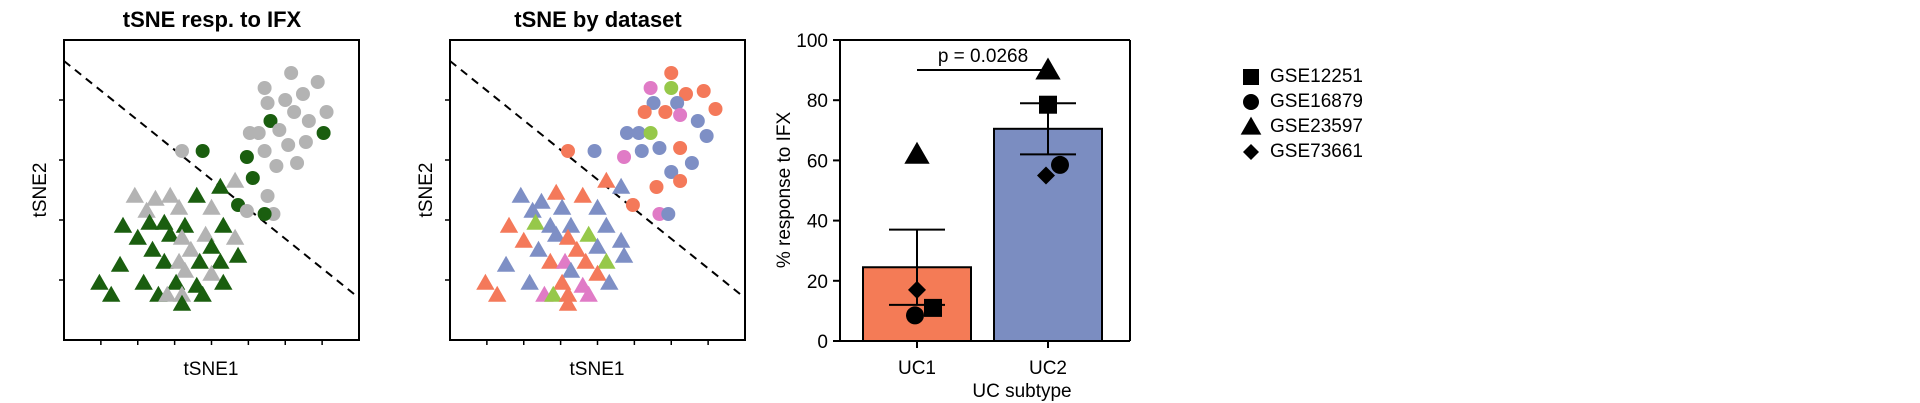 The width and height of the screenshot is (1920, 403). Describe the element at coordinates (817, 282) in the screenshot. I see `y-tick-label: 20` at that location.